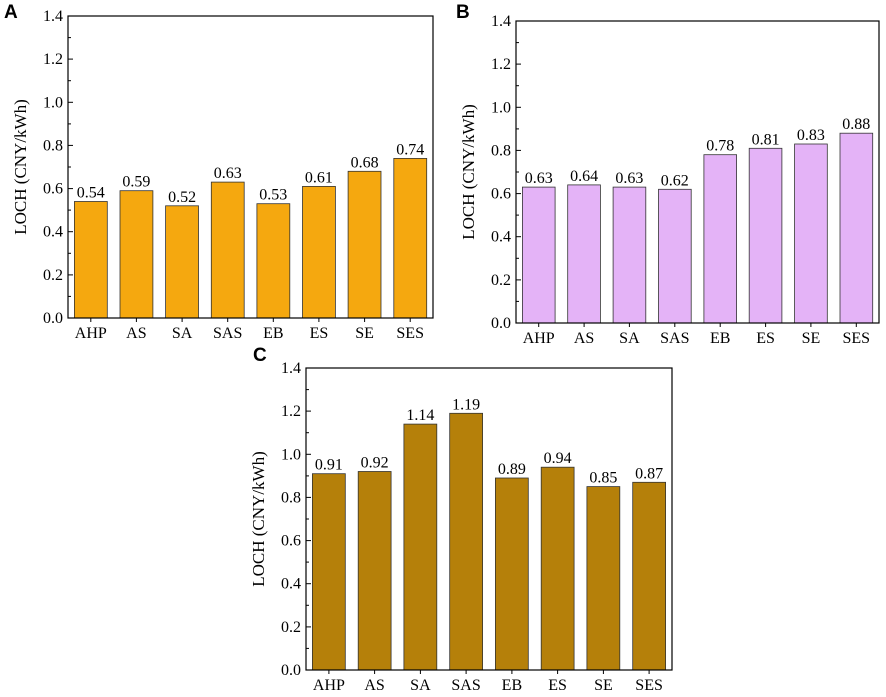 The height and width of the screenshot is (697, 886). Describe the element at coordinates (539, 338) in the screenshot. I see `category-label-b-ahp: AHP` at that location.